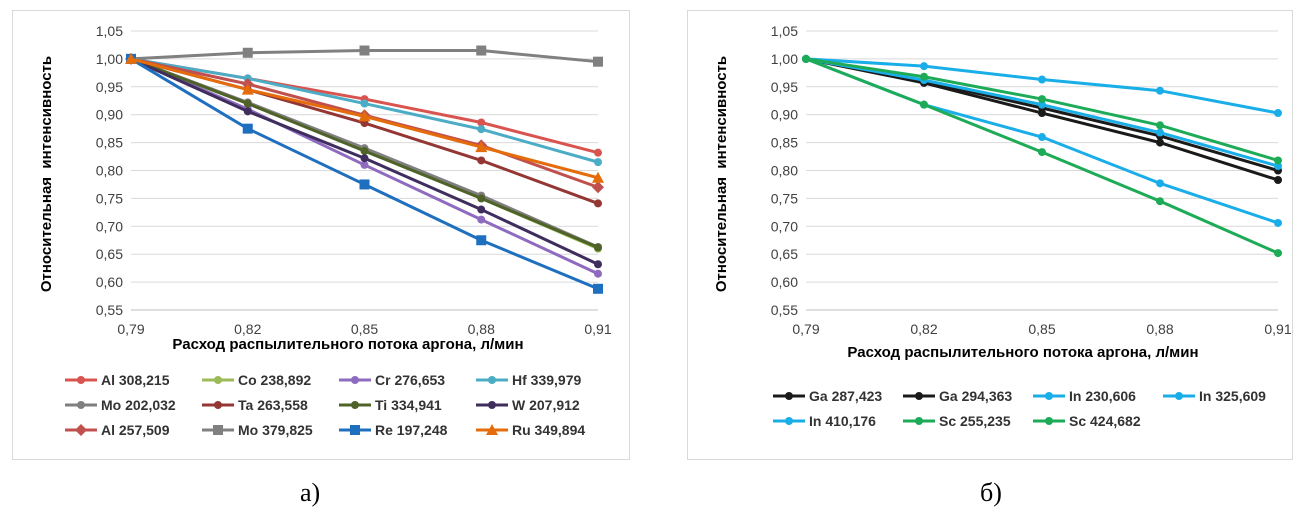 This screenshot has width=1297, height=521. What do you see at coordinates (1030, 395) in the screenshot?
I see `legend-row: Ga 287,423 Ga 294,363 In 230,606 In 325,609` at bounding box center [1030, 395].